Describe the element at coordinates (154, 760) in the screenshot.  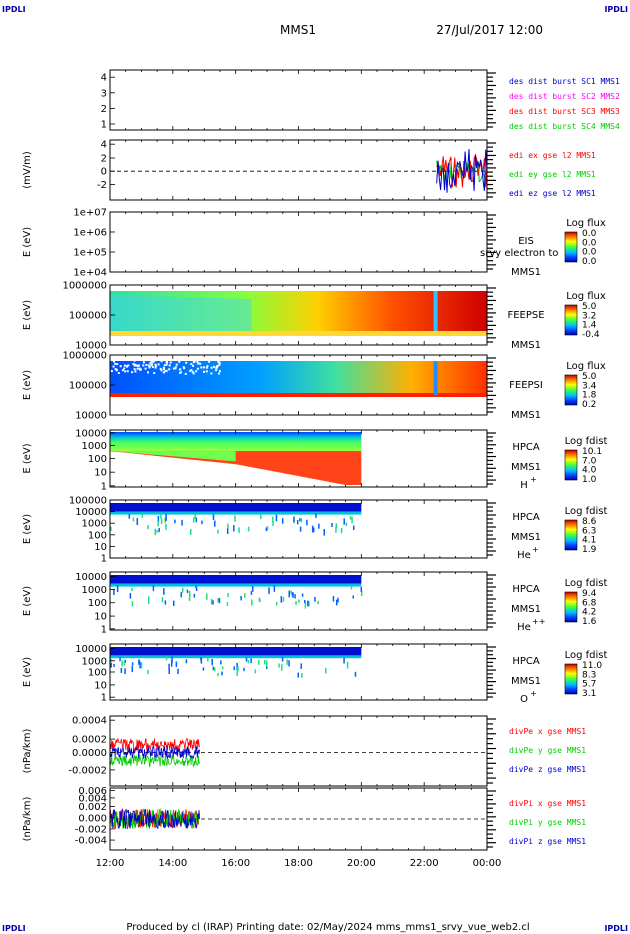
I see `series-y` at that location.